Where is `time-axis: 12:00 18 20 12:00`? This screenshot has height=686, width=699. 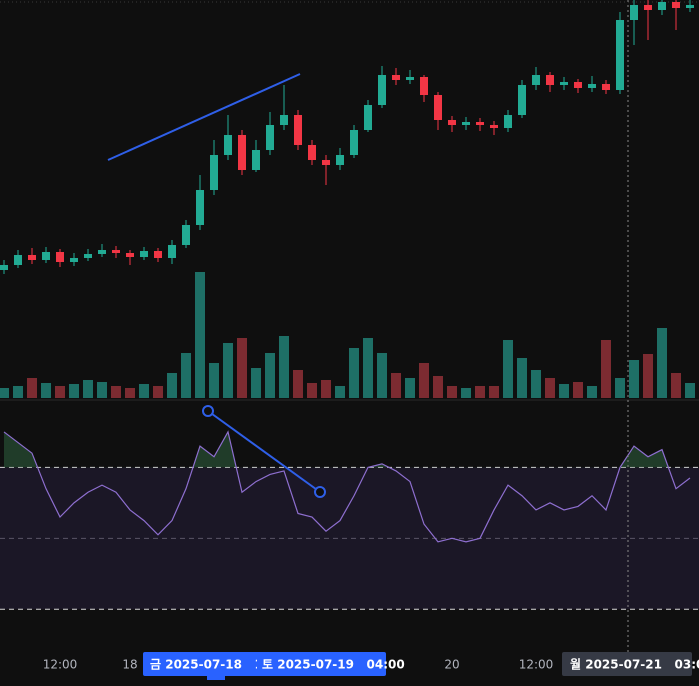
time-axis: 12:00 18 20 12:00 is located at coordinates (298, 665).